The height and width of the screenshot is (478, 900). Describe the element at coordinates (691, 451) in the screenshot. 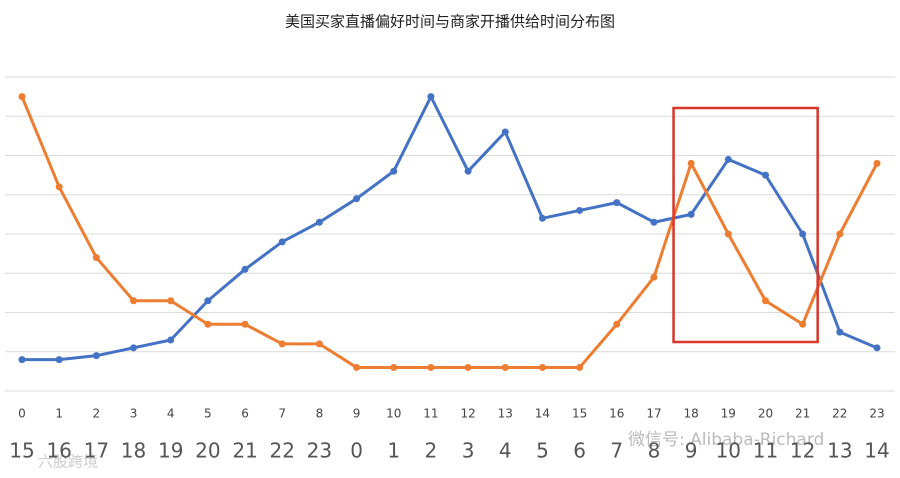

I see `x-secondary-label: 9` at that location.